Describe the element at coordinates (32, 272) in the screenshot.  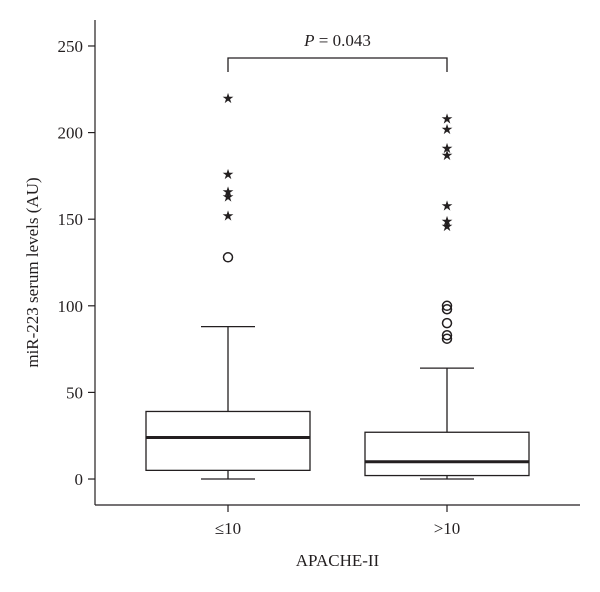
I see `y-axis-title: miR-223 serum levels (AU)` at that location.